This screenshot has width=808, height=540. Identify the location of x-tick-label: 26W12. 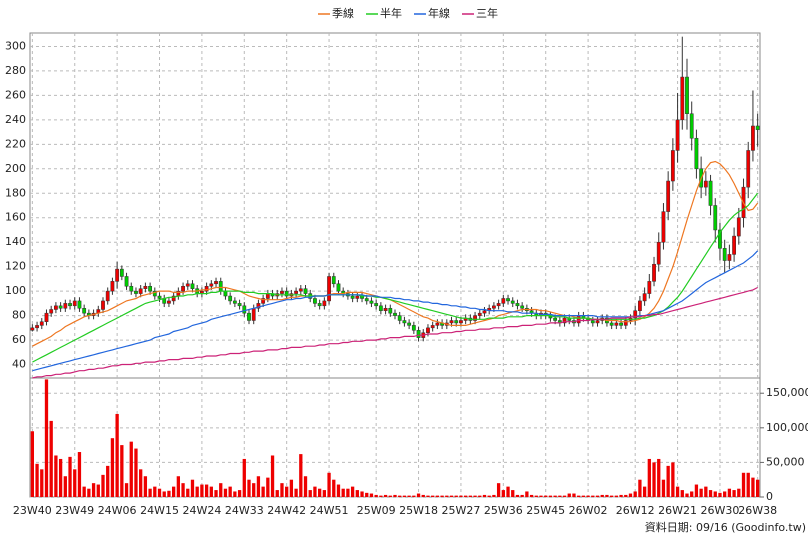
(635, 510).